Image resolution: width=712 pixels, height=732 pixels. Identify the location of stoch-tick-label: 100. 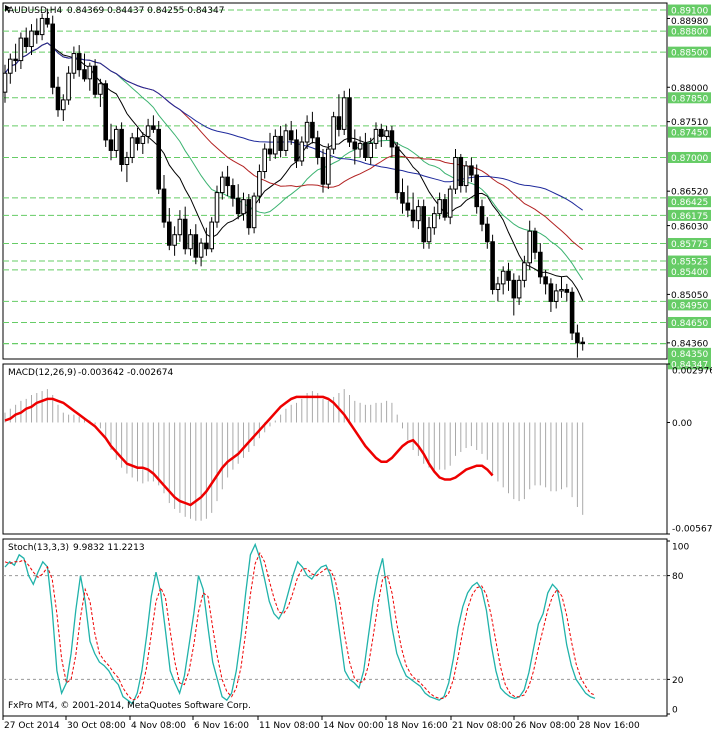
(680, 548).